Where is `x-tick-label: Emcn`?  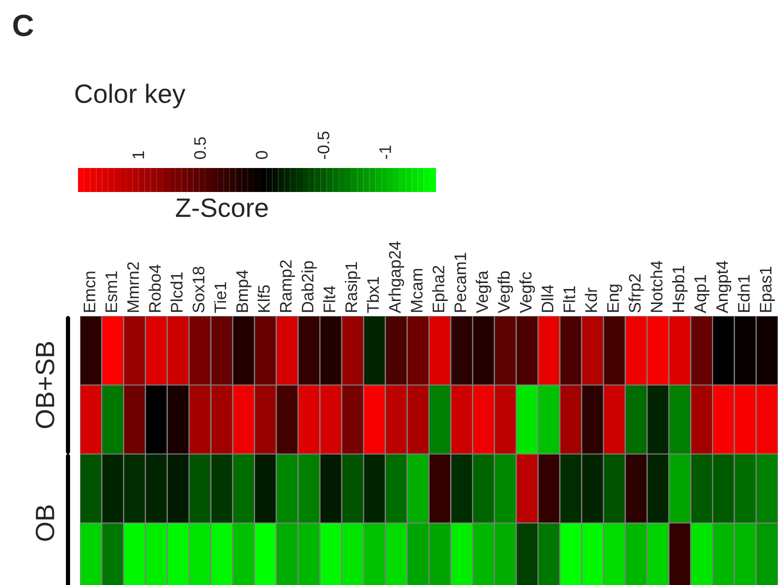 x-tick-label: Emcn is located at coordinates (90, 292).